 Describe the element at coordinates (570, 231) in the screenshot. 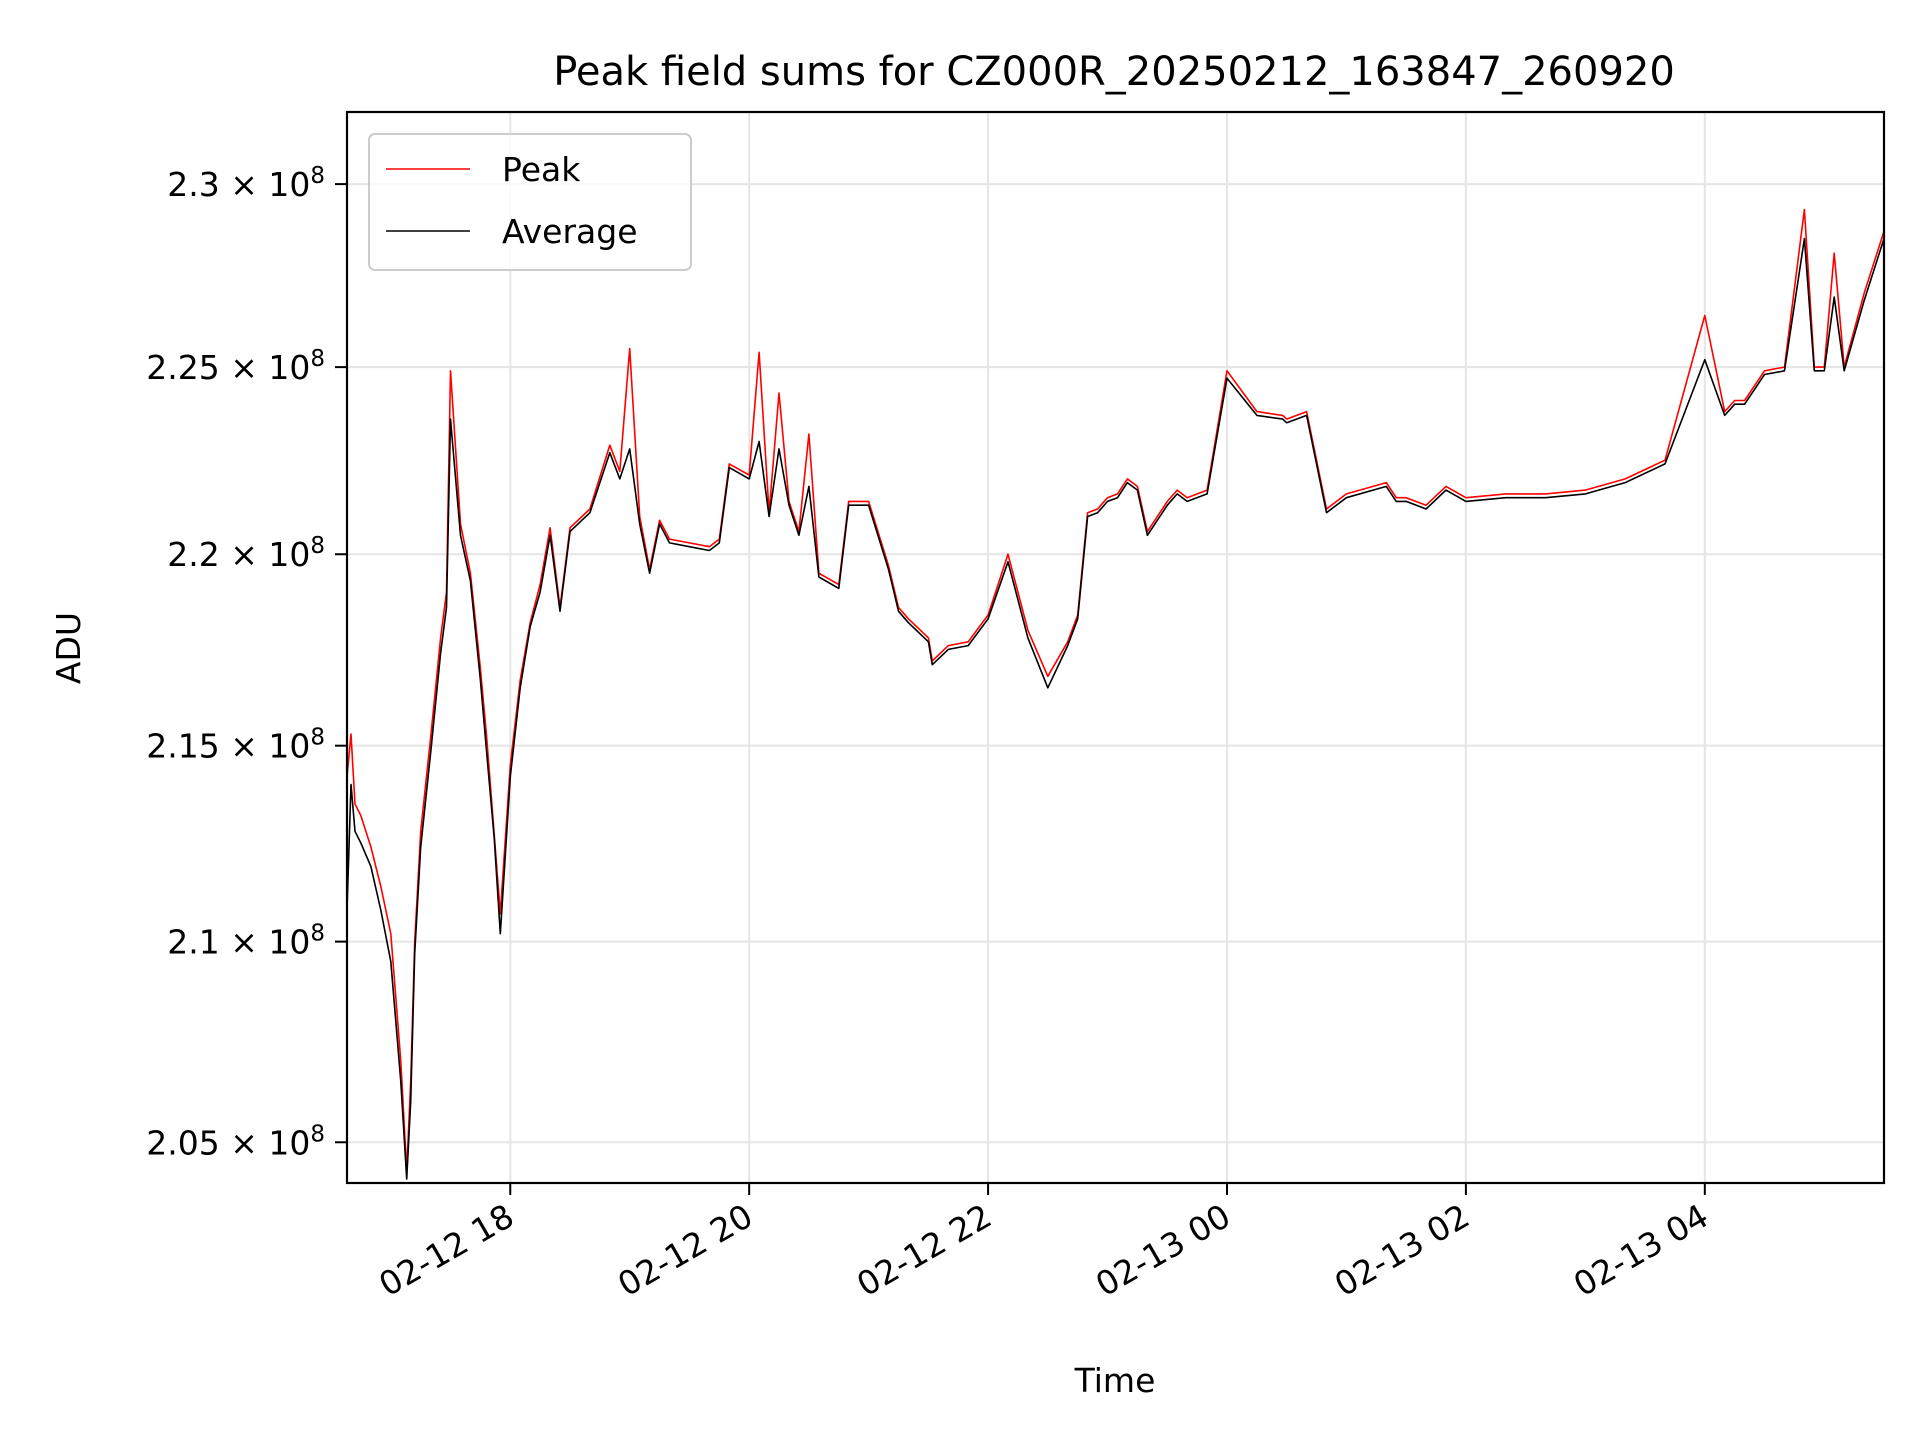

I see `legend-average-label: Average` at that location.